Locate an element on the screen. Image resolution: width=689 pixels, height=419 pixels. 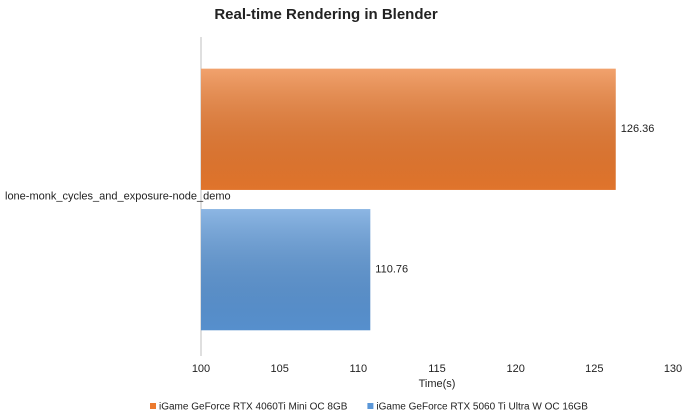
data-label: 110.76 is located at coordinates (391, 270).